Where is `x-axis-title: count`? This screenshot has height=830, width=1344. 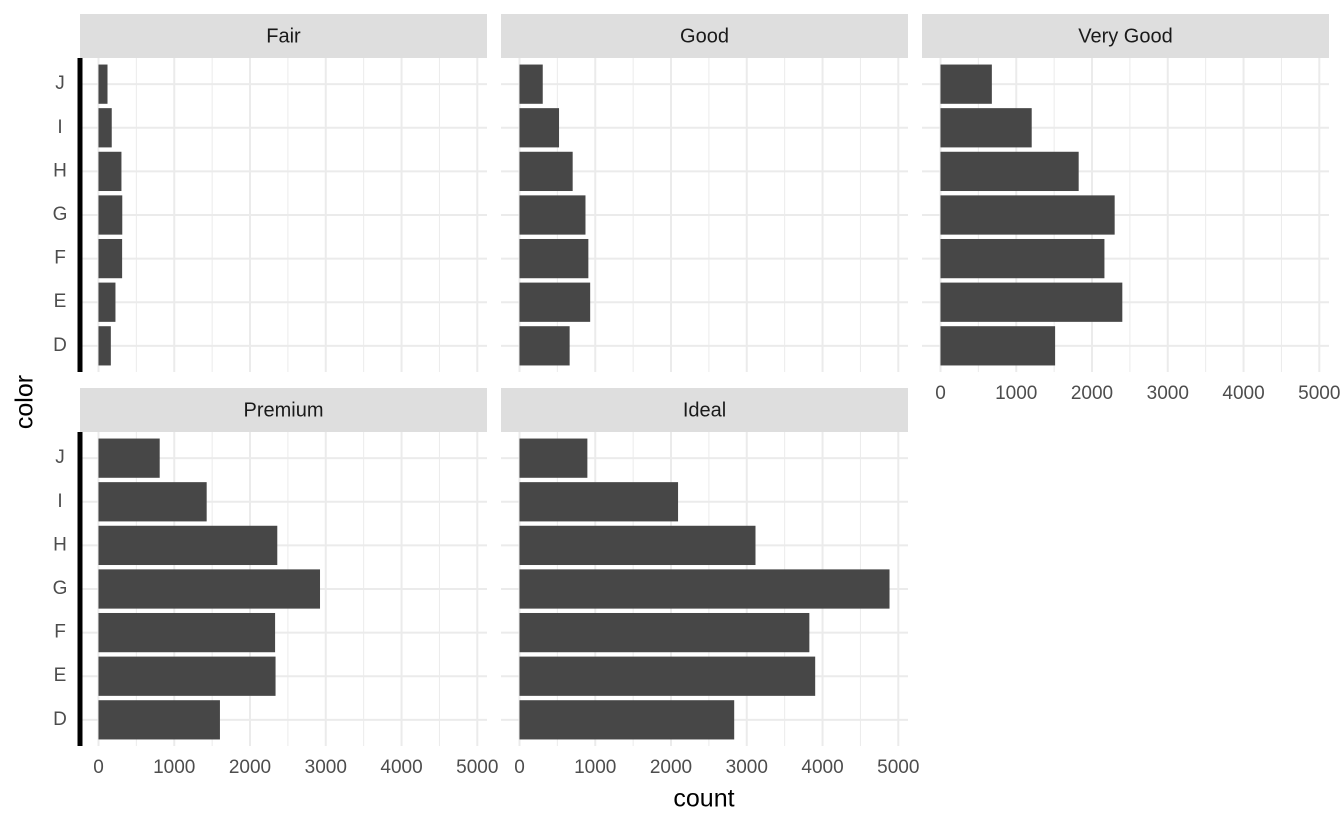
x-axis-title: count is located at coordinates (703, 799).